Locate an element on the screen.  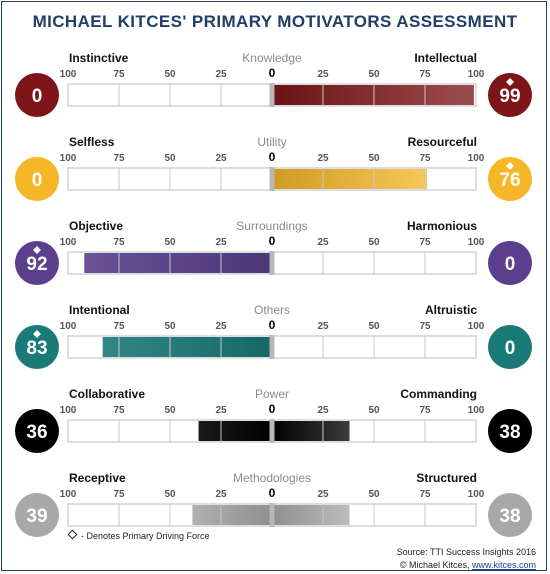
right-label-methodologies: Structured is located at coordinates (446, 478).